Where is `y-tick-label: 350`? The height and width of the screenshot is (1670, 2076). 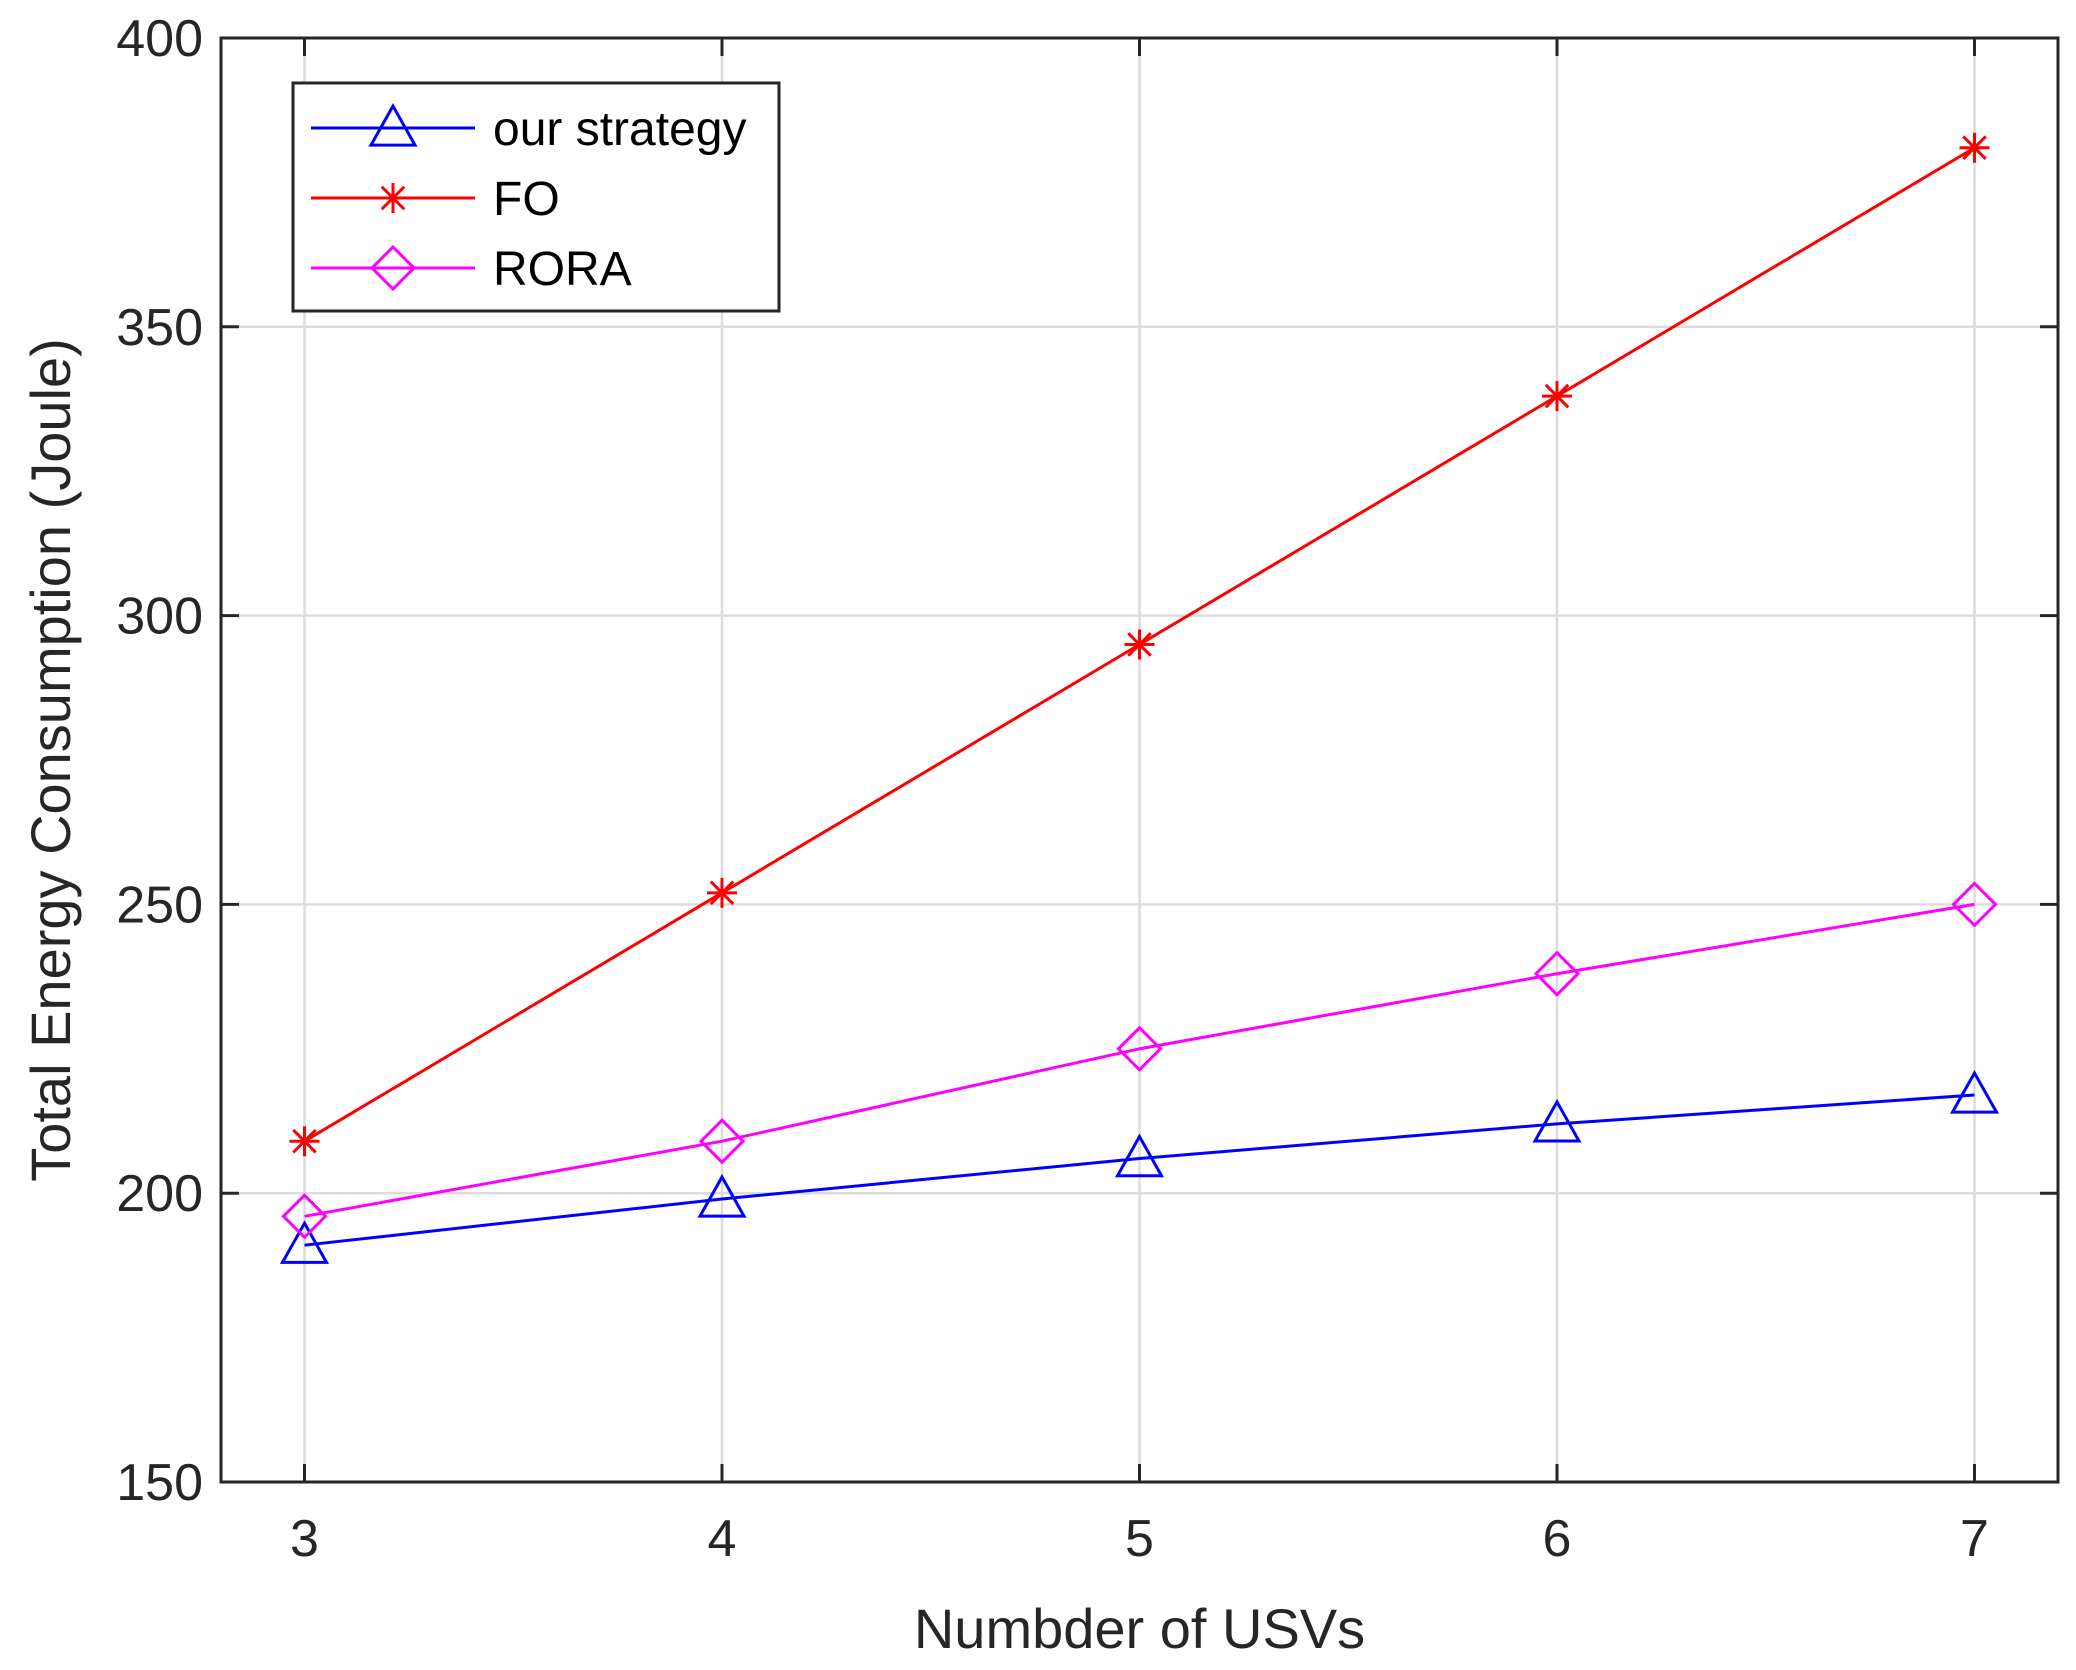
y-tick-label: 350 is located at coordinates (159, 328).